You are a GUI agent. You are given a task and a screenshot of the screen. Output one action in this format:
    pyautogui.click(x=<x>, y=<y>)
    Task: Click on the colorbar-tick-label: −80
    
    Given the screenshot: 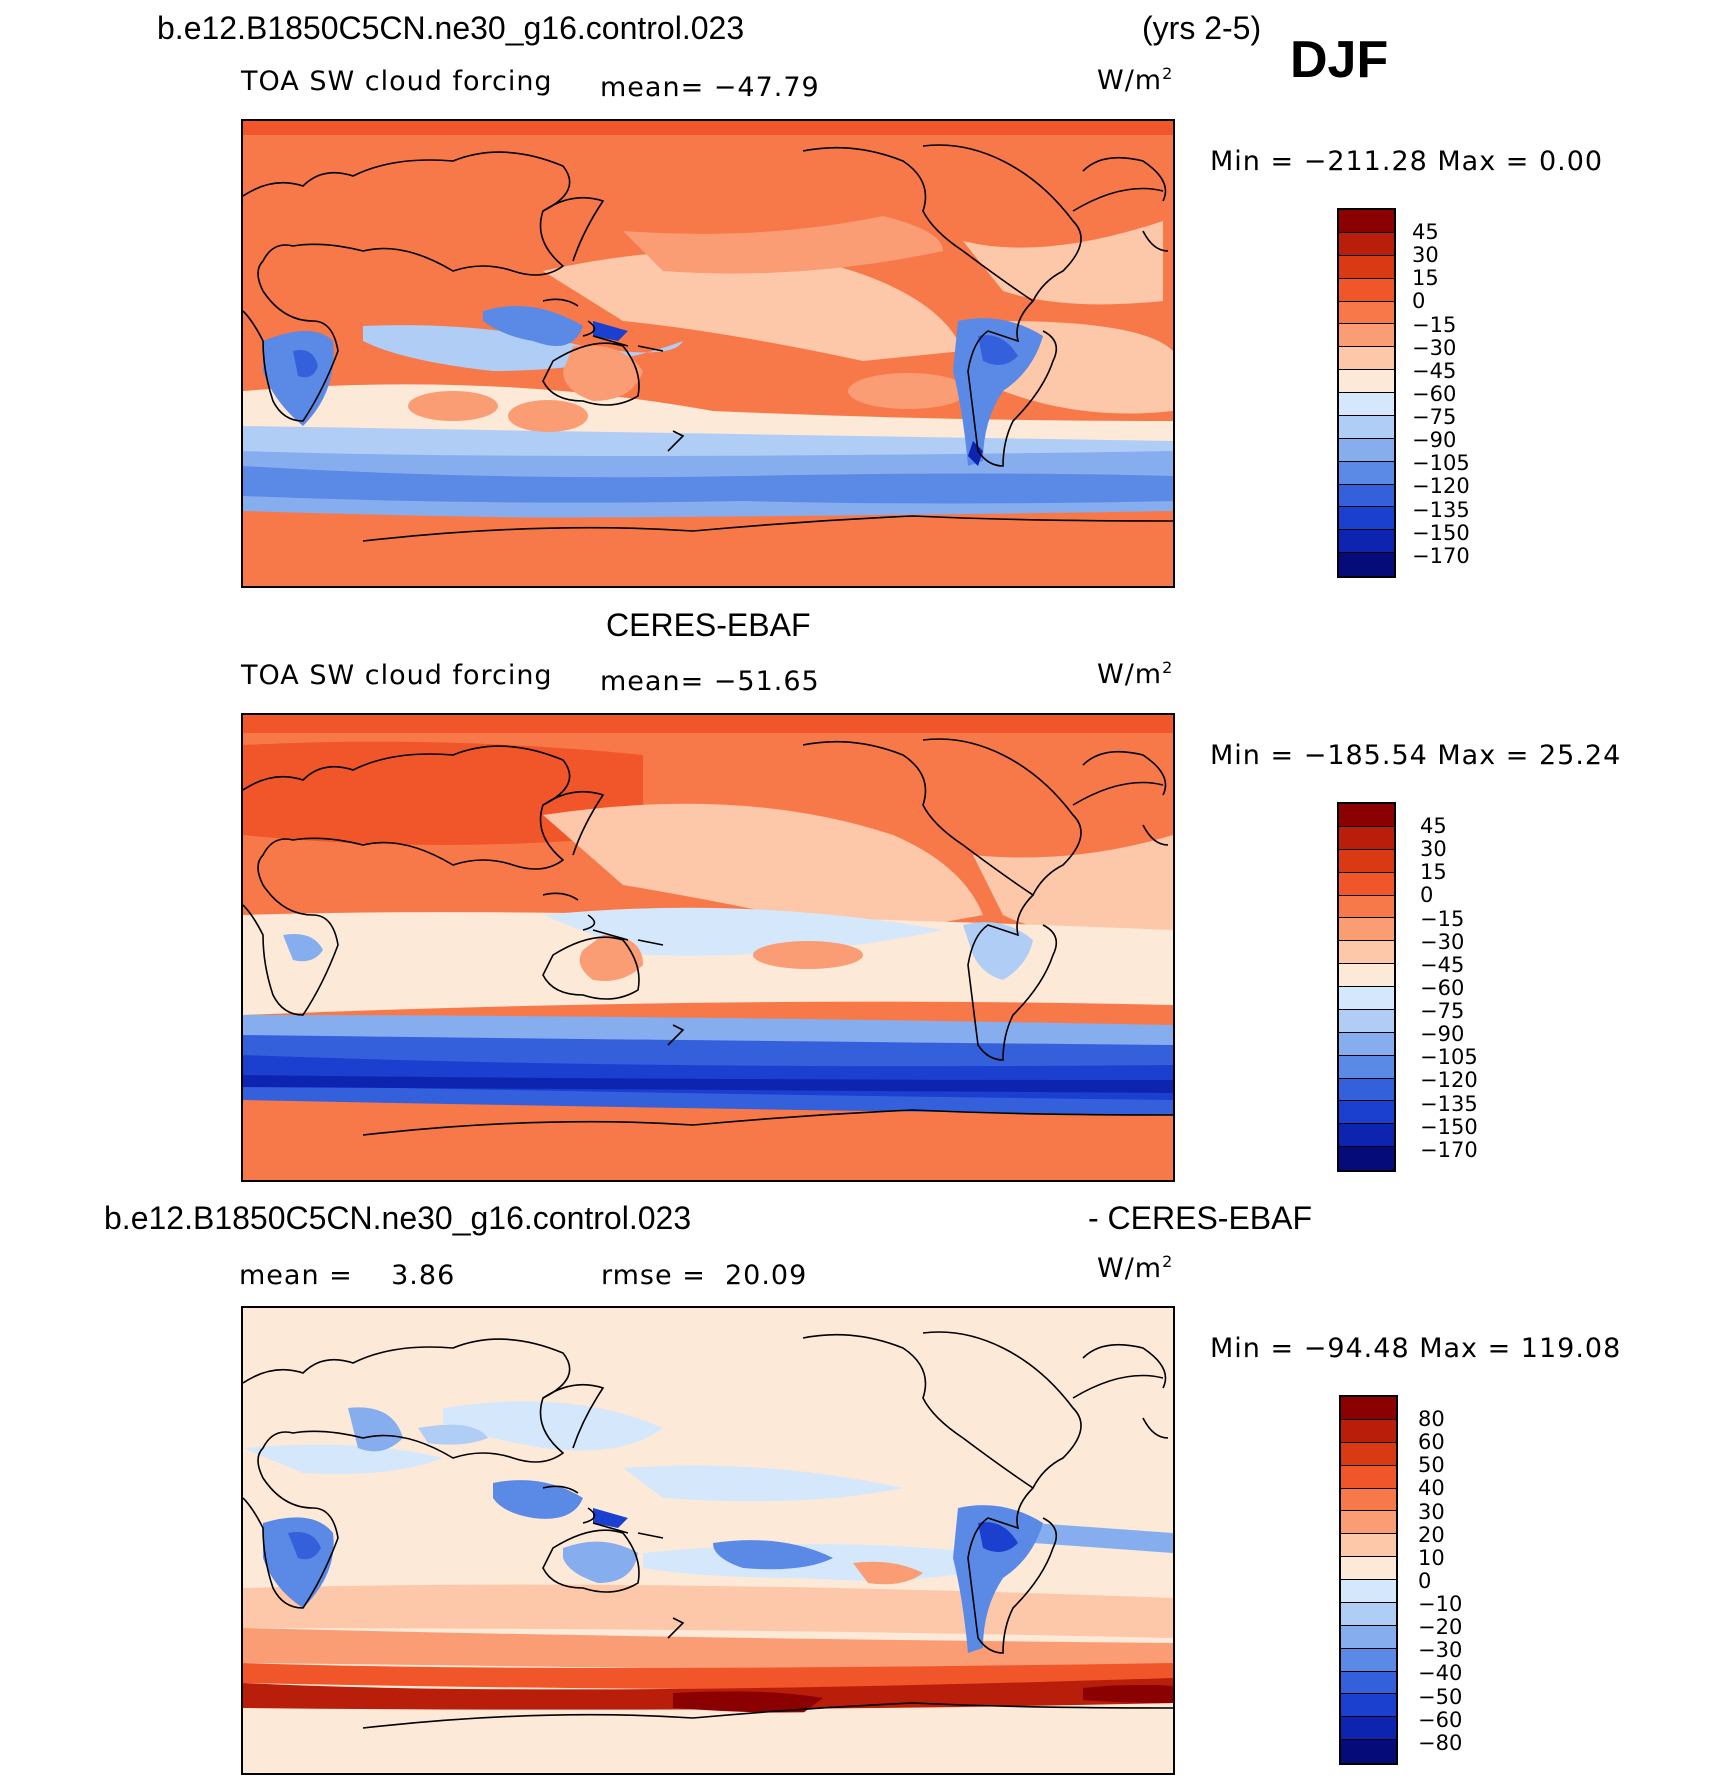 What is the action you would take?
    pyautogui.click(x=1440, y=1742)
    